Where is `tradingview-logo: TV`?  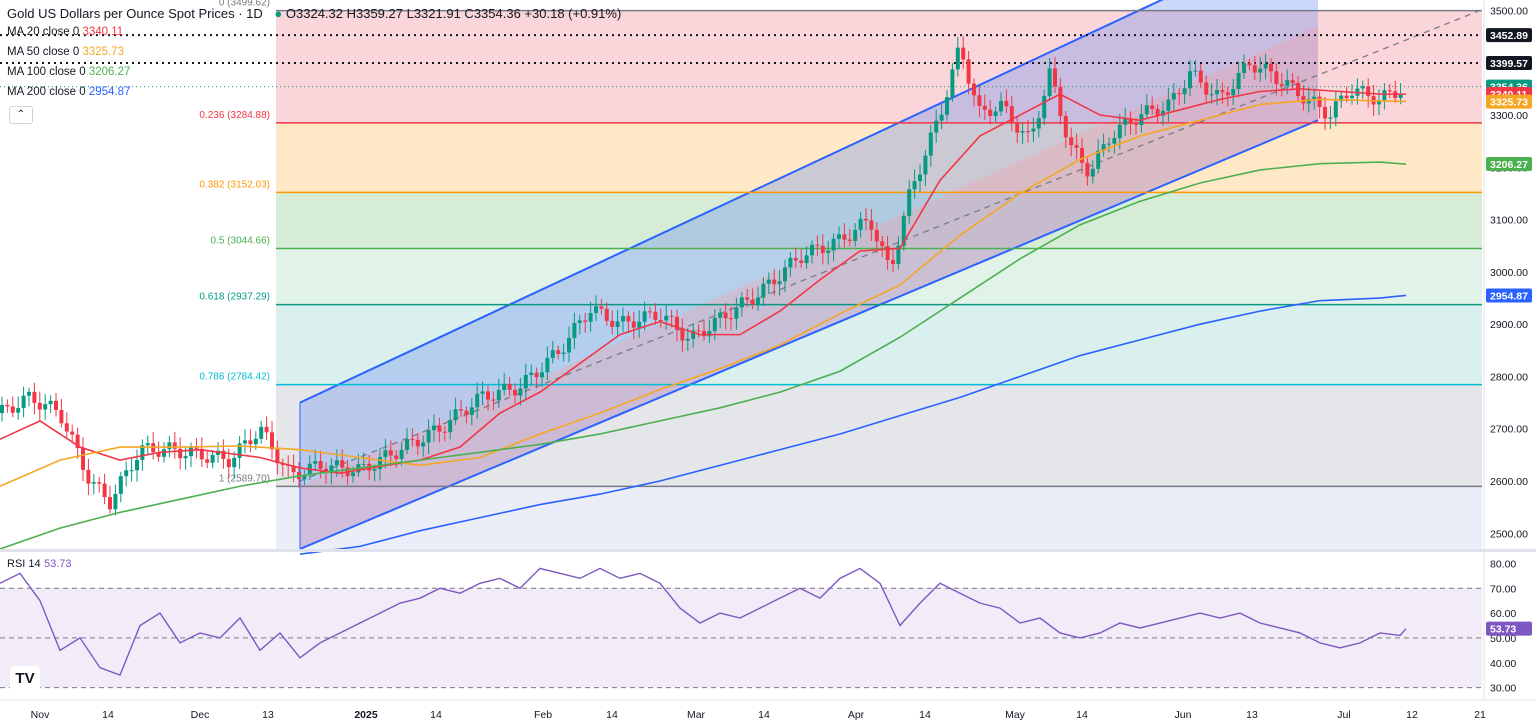 tradingview-logo: TV is located at coordinates (25, 679).